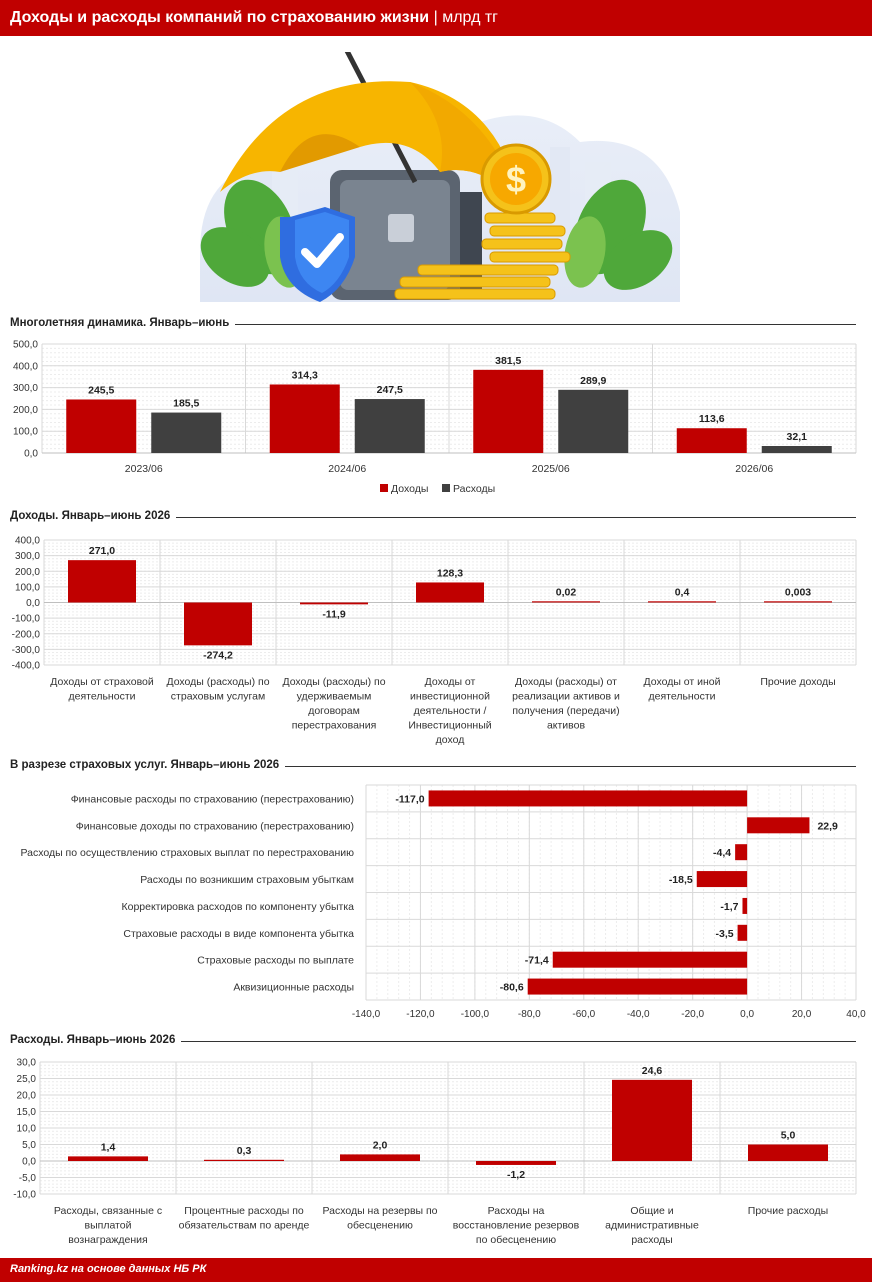  What do you see at coordinates (420, 1014) in the screenshot?
I see `x-tick-label: -120,0` at bounding box center [420, 1014].